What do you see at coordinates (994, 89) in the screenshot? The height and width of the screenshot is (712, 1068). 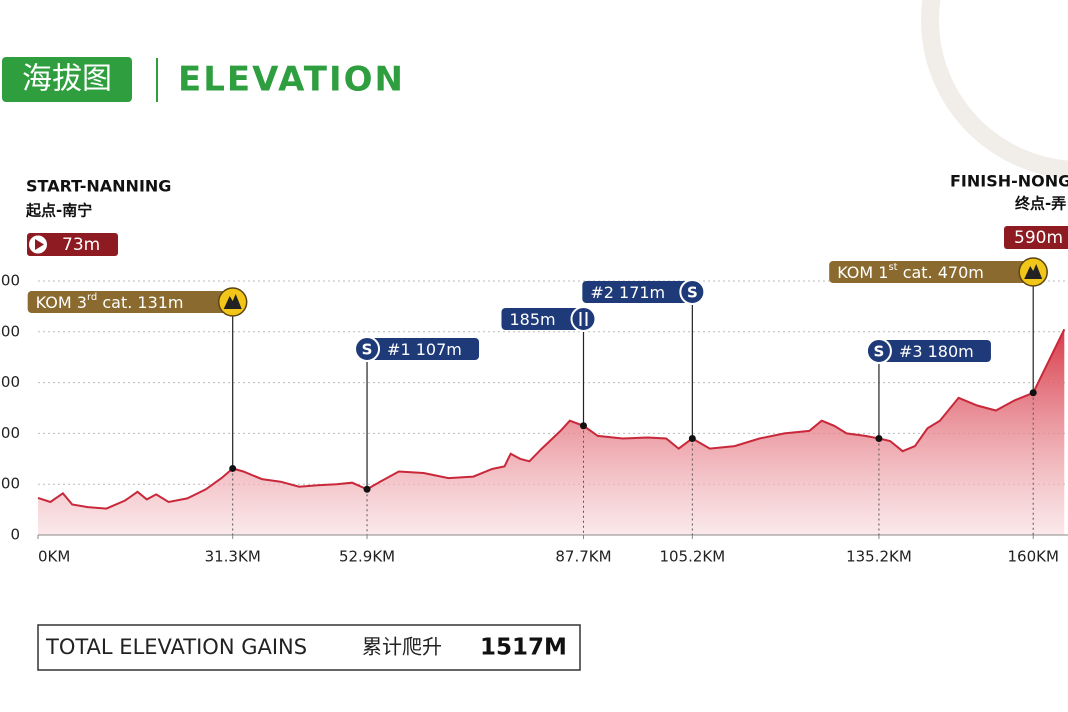 I see `decoration` at bounding box center [994, 89].